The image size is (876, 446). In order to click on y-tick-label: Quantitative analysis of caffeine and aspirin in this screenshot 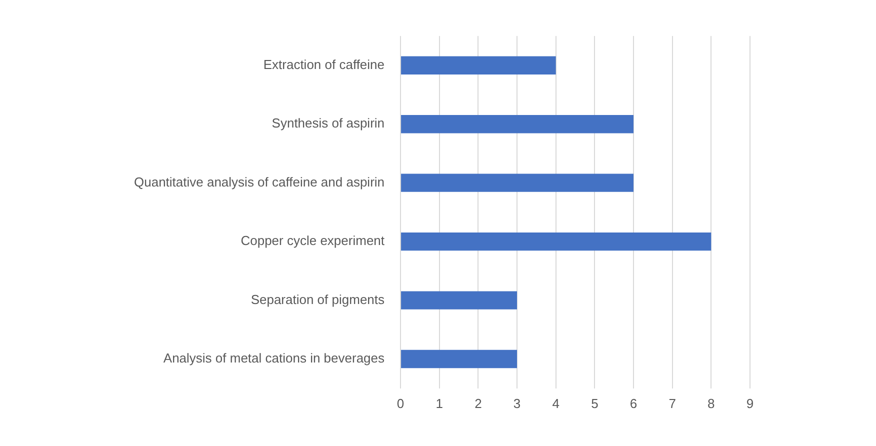, I will do `click(259, 182)`.